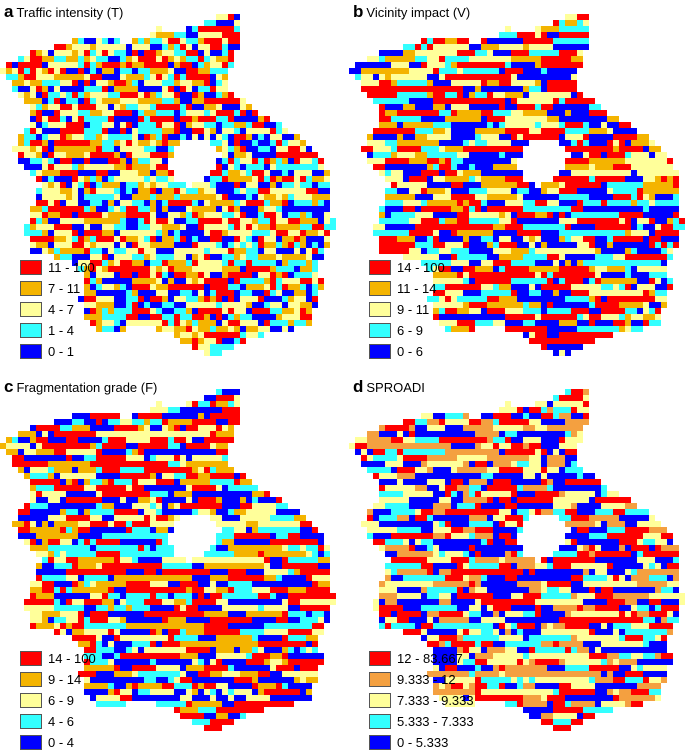 The width and height of the screenshot is (697, 753). Describe the element at coordinates (61, 330) in the screenshot. I see `legend-label: 1 - 4` at that location.